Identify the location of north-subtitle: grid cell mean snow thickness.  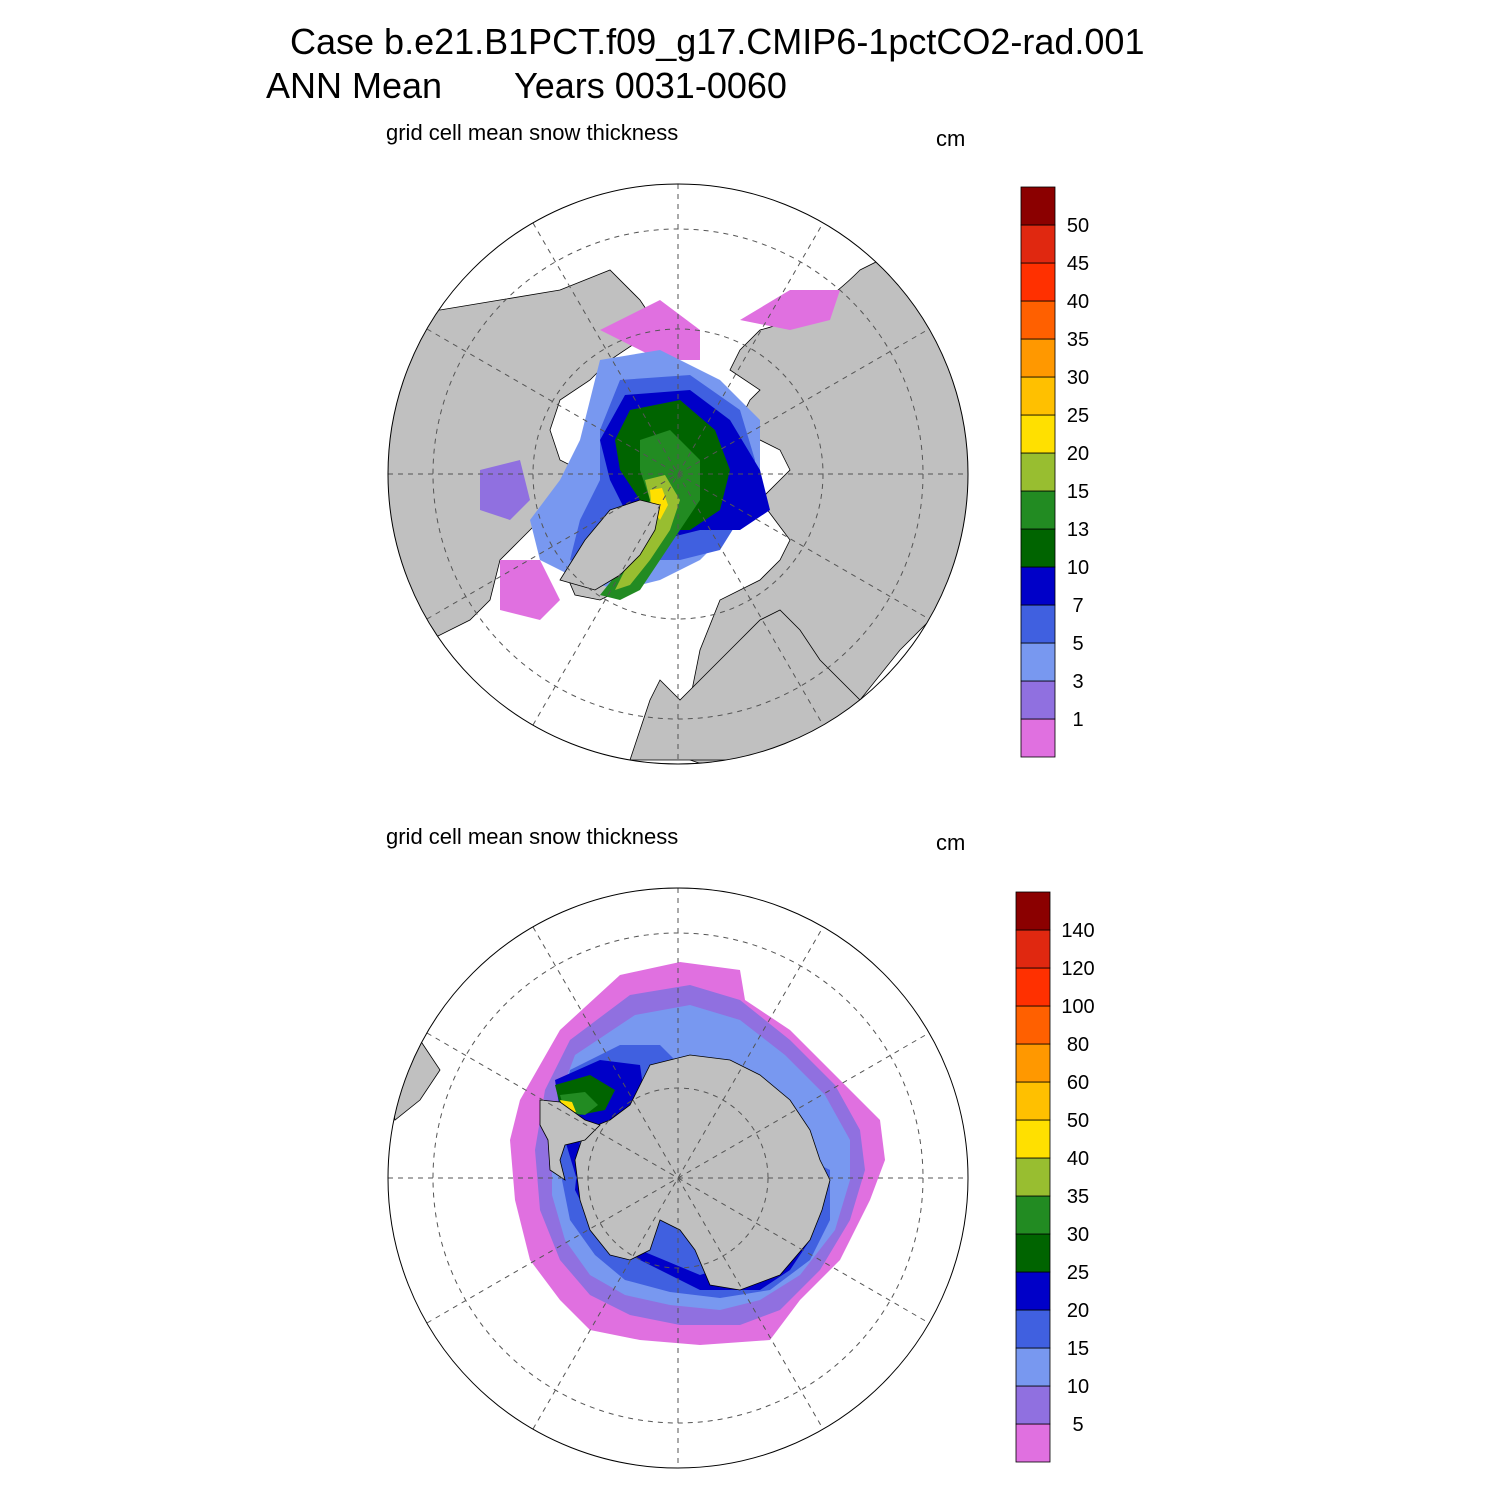
(532, 132).